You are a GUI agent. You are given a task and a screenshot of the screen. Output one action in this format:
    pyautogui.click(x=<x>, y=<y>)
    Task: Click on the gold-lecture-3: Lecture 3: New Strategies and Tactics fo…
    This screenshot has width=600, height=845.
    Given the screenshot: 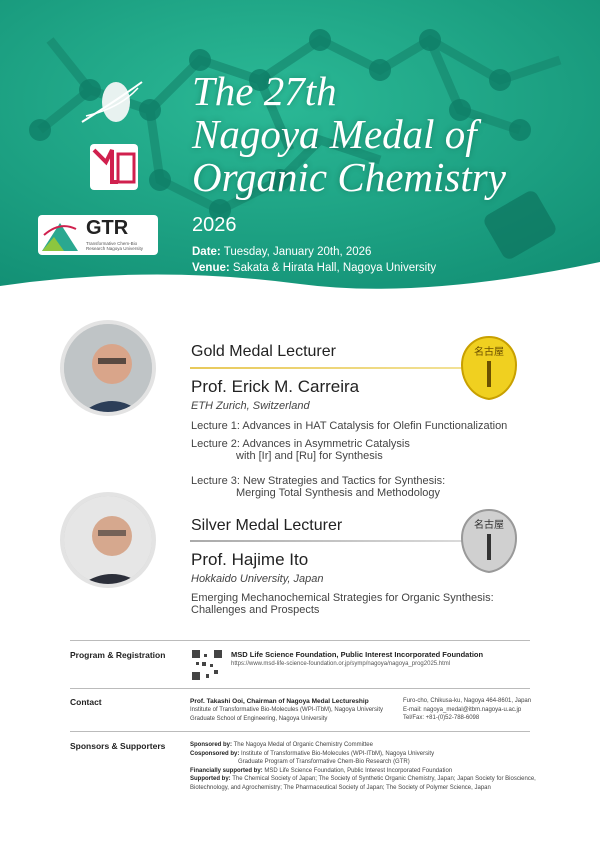 What is the action you would take?
    pyautogui.click(x=318, y=481)
    